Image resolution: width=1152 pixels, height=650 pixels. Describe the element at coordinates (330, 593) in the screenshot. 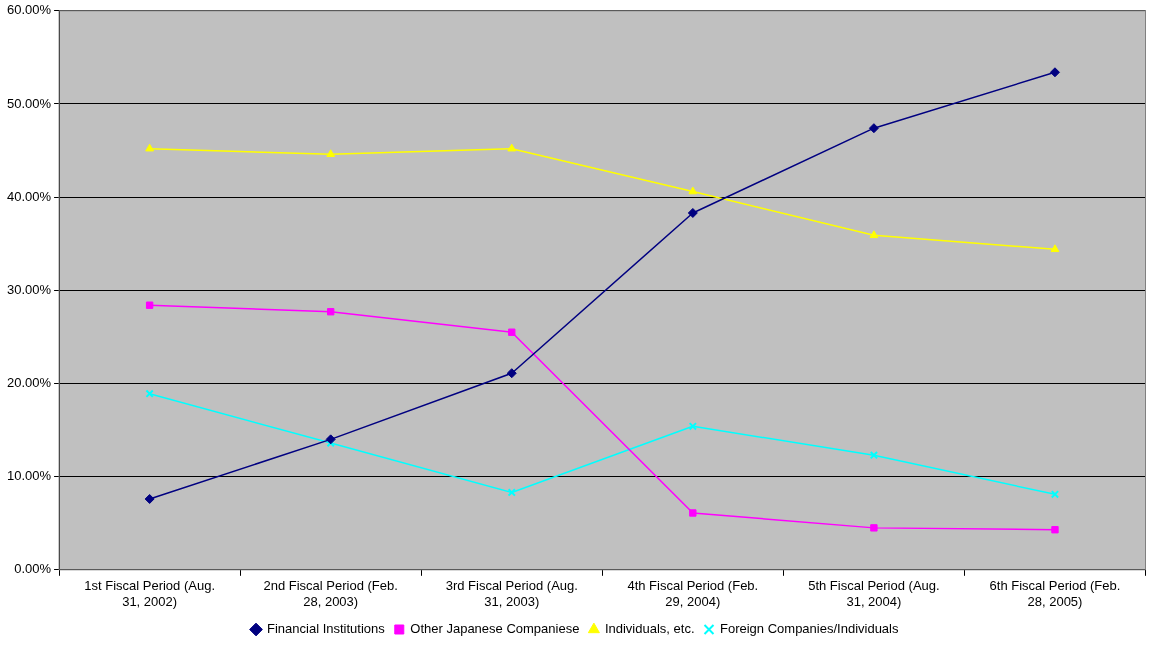

I see `x-tick-label: 2nd Fiscal Period (Feb. 28, 2003)` at that location.